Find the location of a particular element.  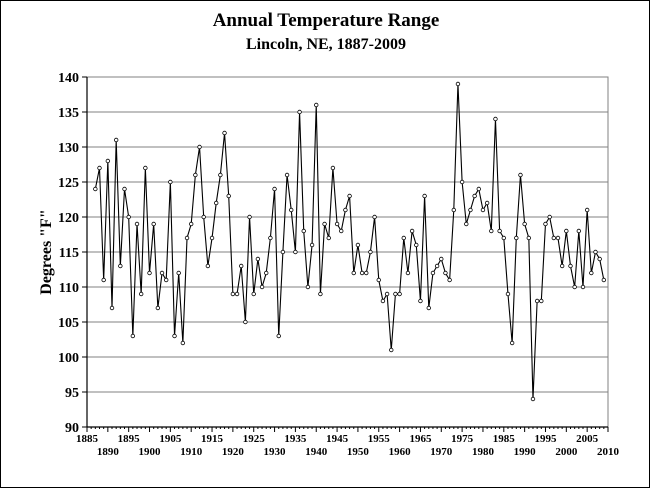

y-tick-label: 135 is located at coordinates (68, 113).